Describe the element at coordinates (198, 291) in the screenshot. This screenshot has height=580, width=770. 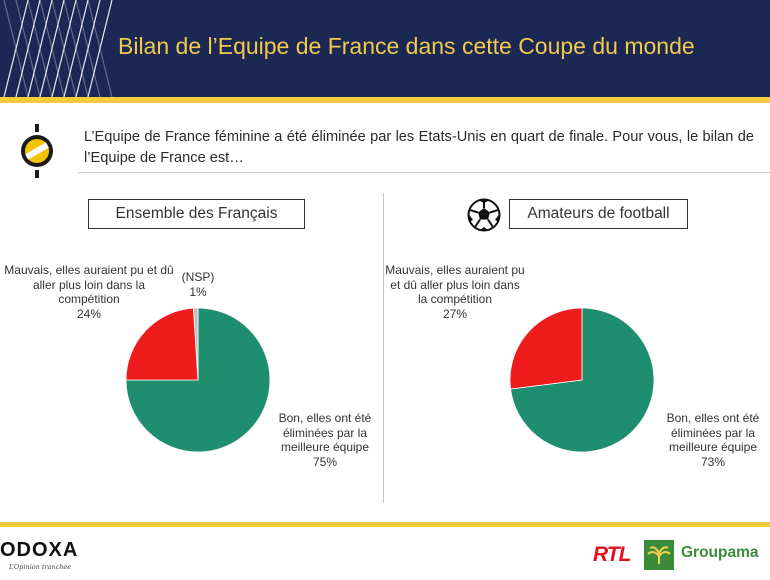
I see `slice-value: 1%` at that location.